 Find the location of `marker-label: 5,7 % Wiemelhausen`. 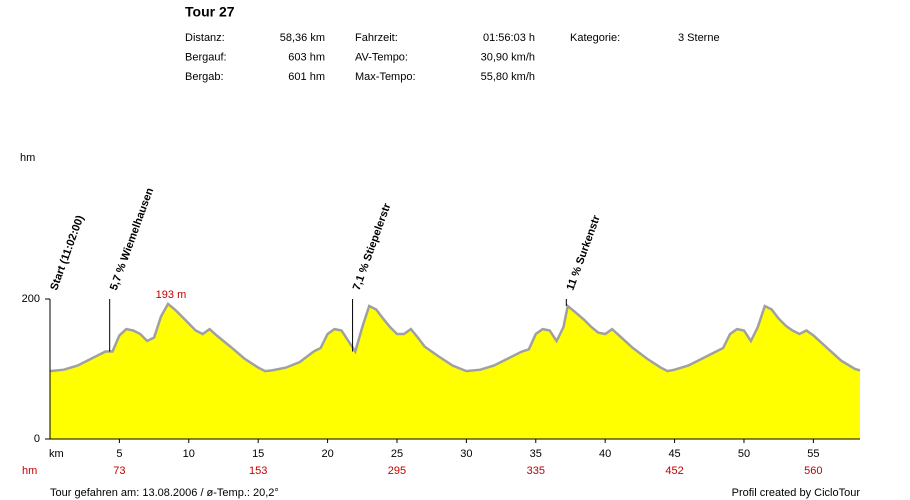

marker-label: 5,7 % Wiemelhausen is located at coordinates (132, 239).